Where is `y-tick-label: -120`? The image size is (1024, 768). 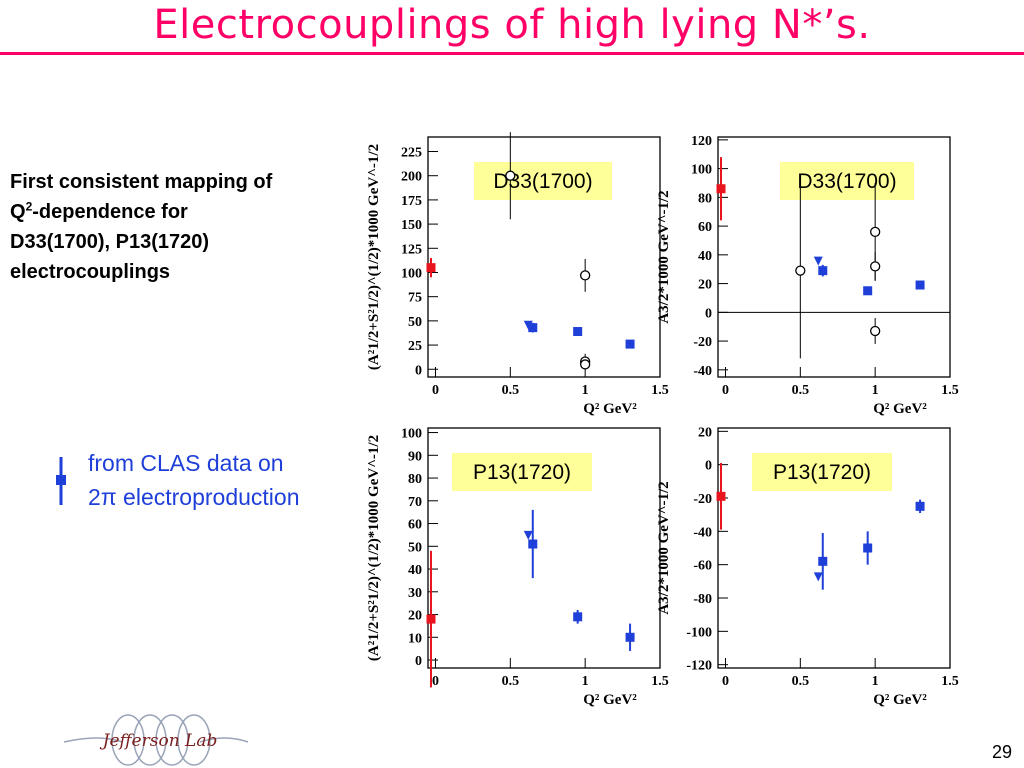 y-tick-label: -120 is located at coordinates (699, 666).